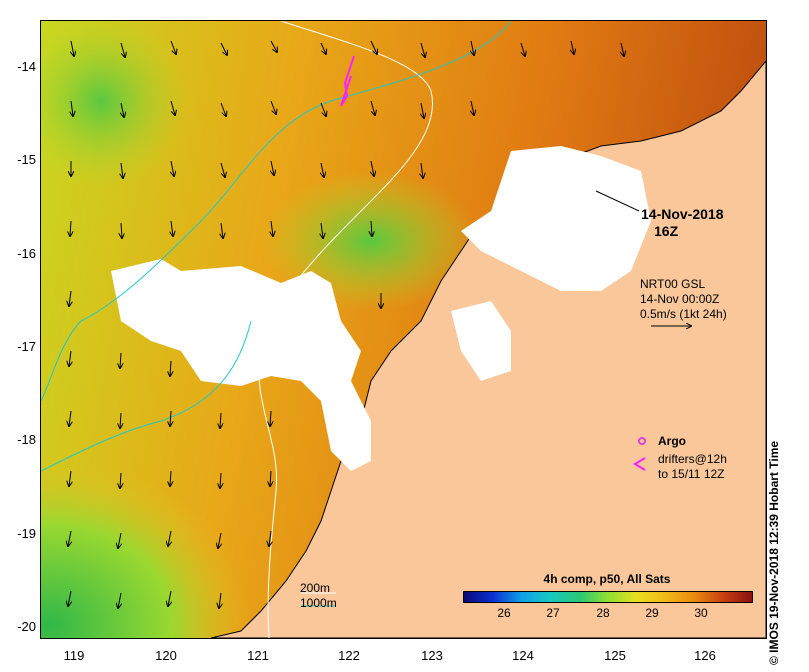  I want to click on x-tick-label: 123, so click(432, 655).